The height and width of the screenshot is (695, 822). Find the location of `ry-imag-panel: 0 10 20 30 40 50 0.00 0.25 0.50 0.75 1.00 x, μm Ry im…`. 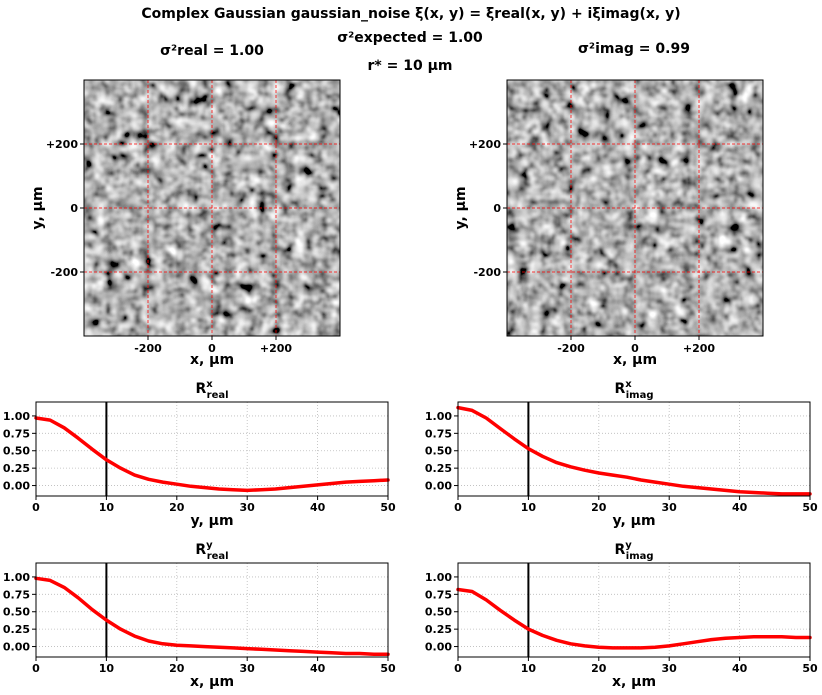

ry-imag-panel: 0 10 20 30 40 50 0.00 0.25 0.50 0.75 1.00 x, μm Ry im… is located at coordinates (621, 615).